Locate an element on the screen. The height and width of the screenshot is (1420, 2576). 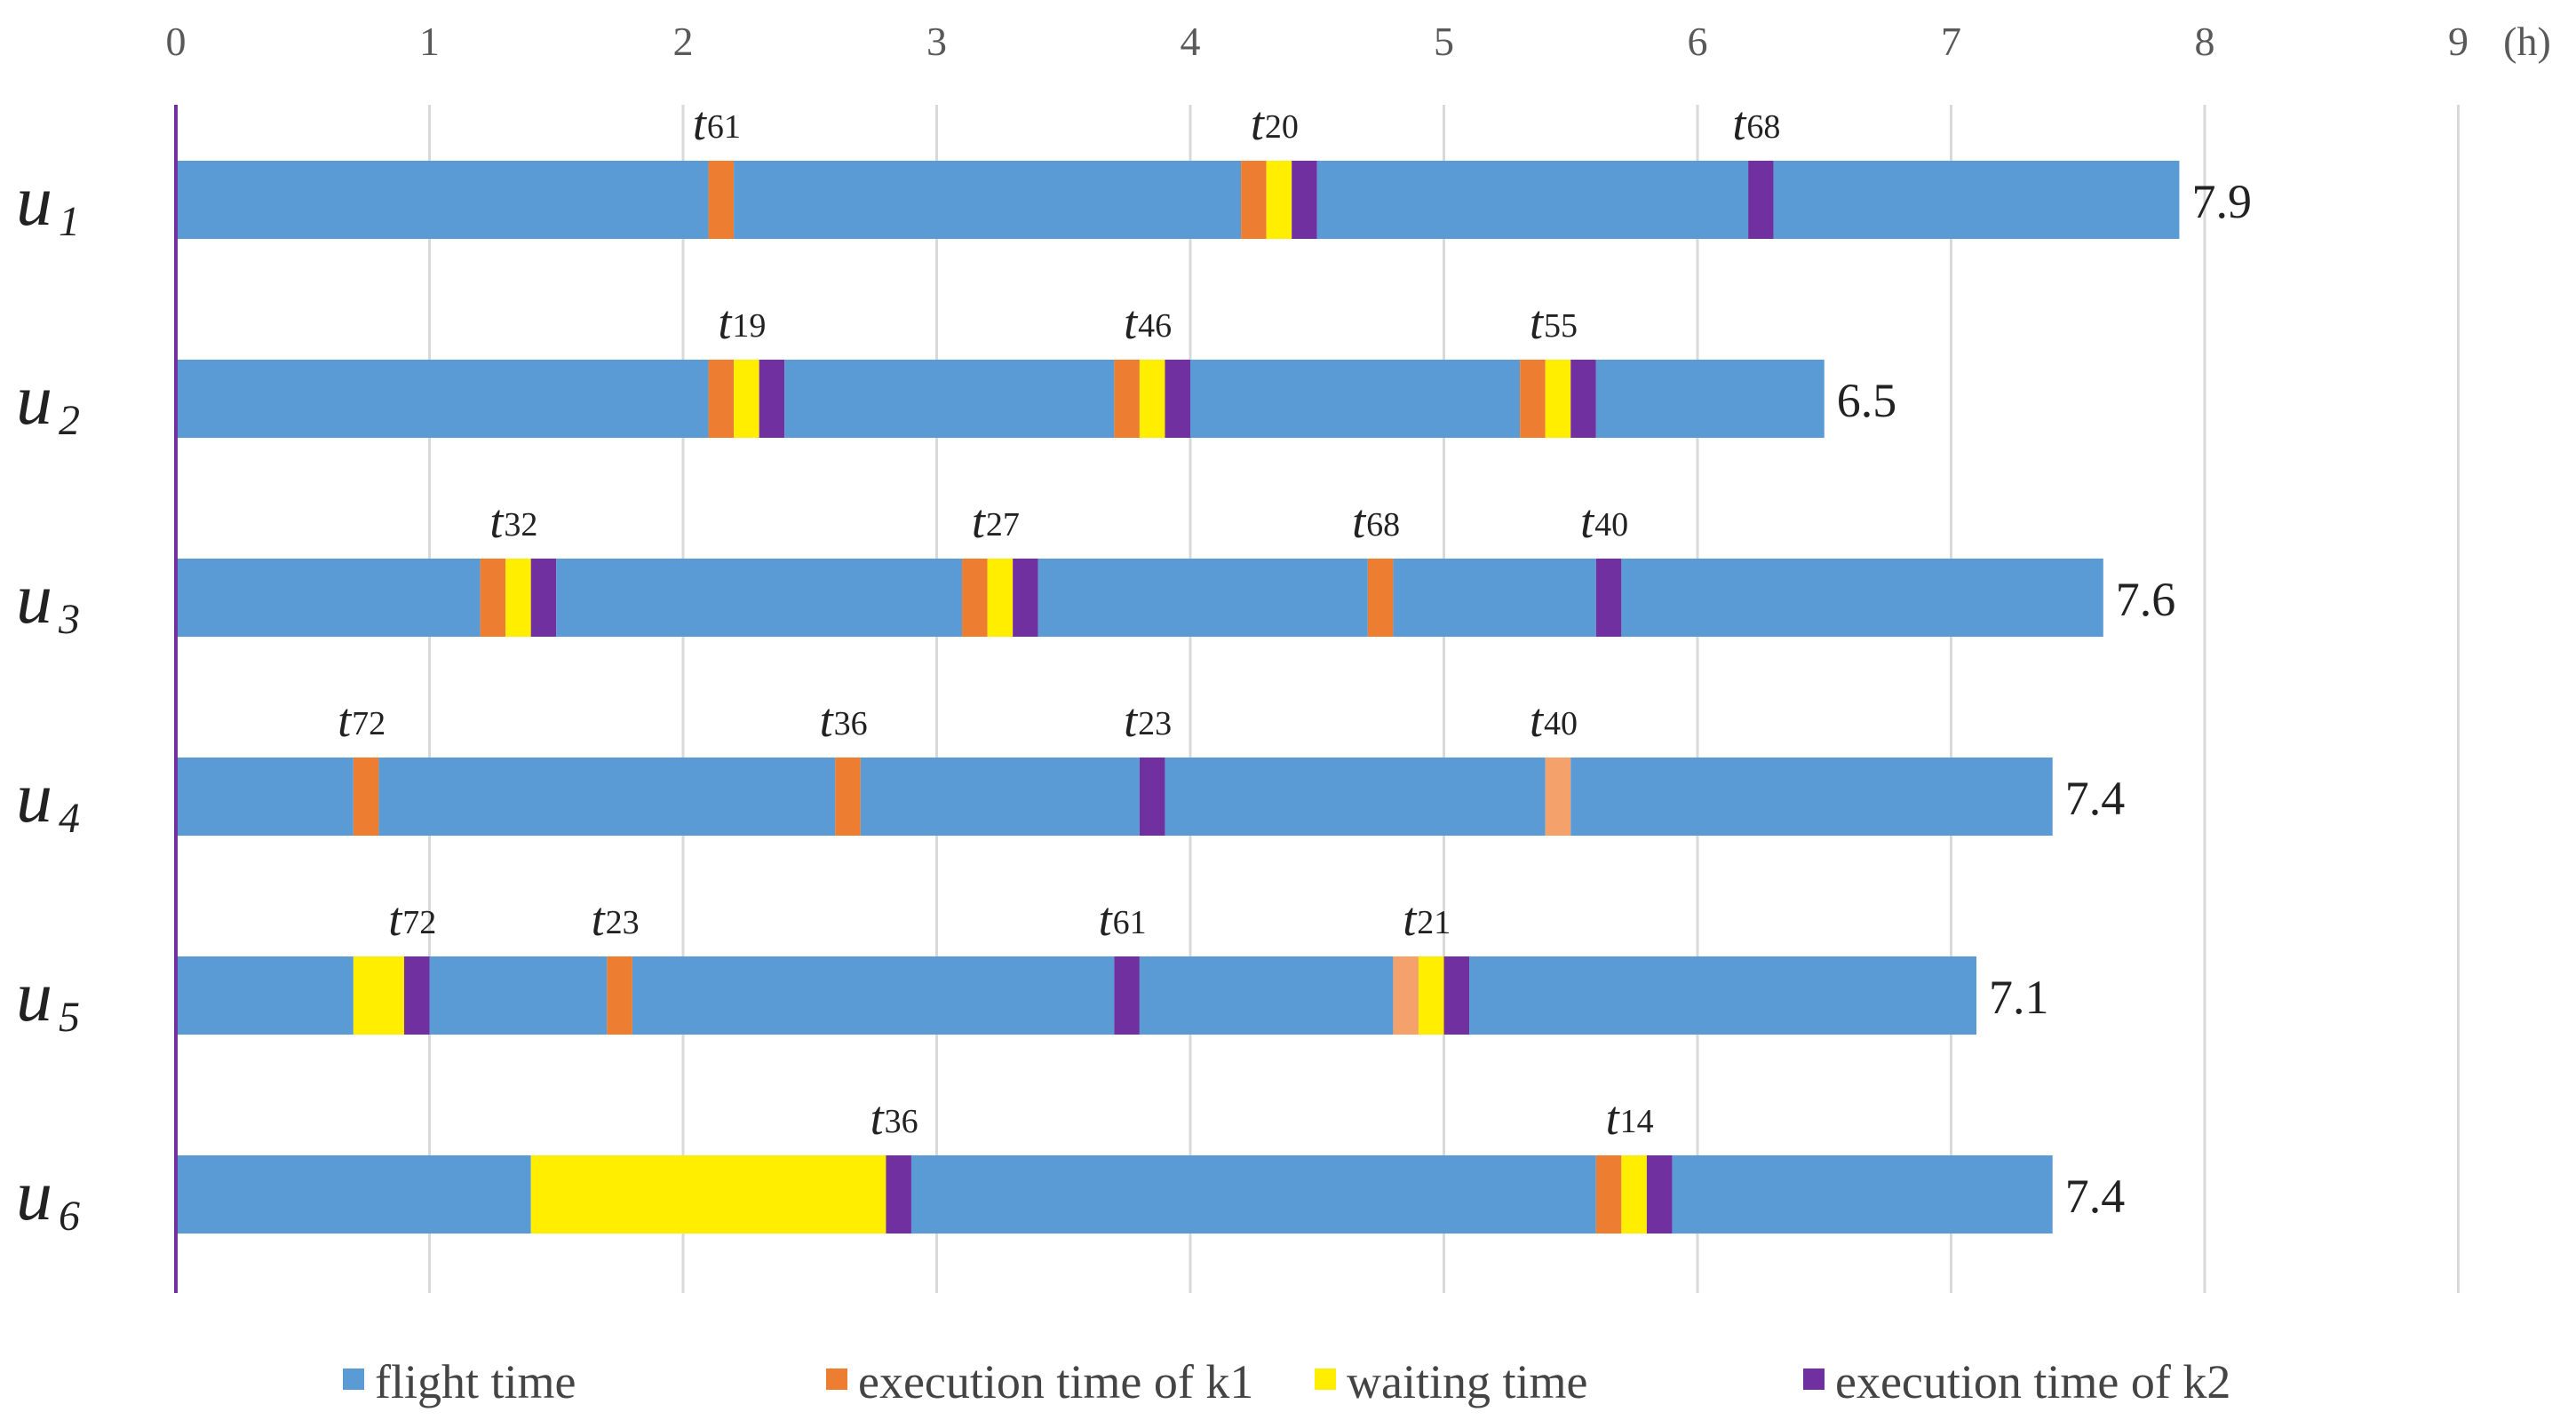
task-label-subscript: 23 is located at coordinates (1155, 723).